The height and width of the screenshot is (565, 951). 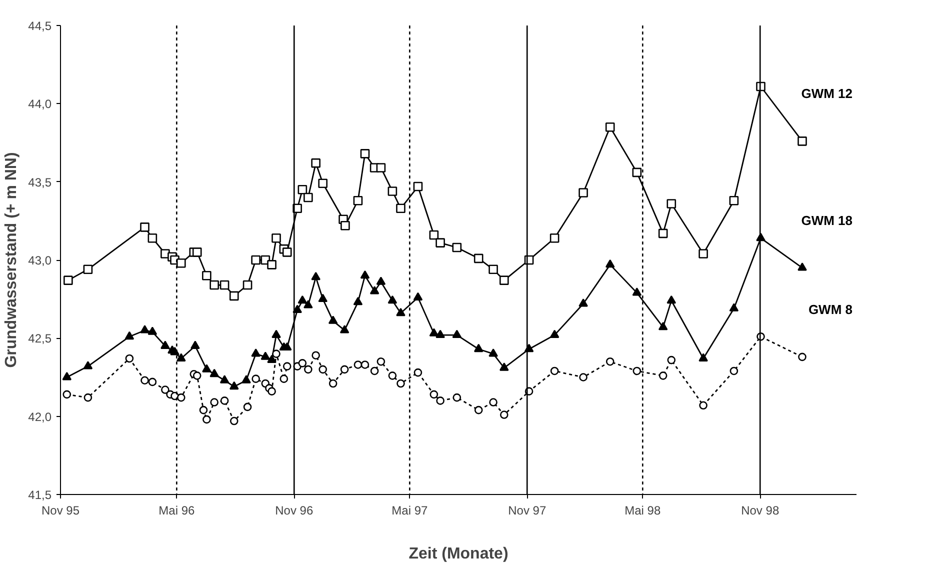 What do you see at coordinates (410, 511) in the screenshot?
I see `x-tick-label: Mai 97` at bounding box center [410, 511].